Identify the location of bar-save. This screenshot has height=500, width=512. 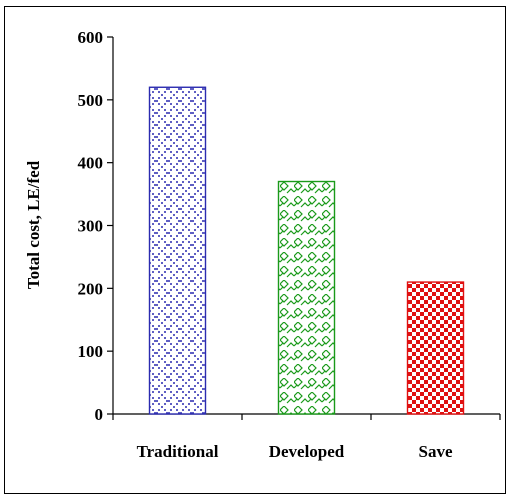
(435, 348).